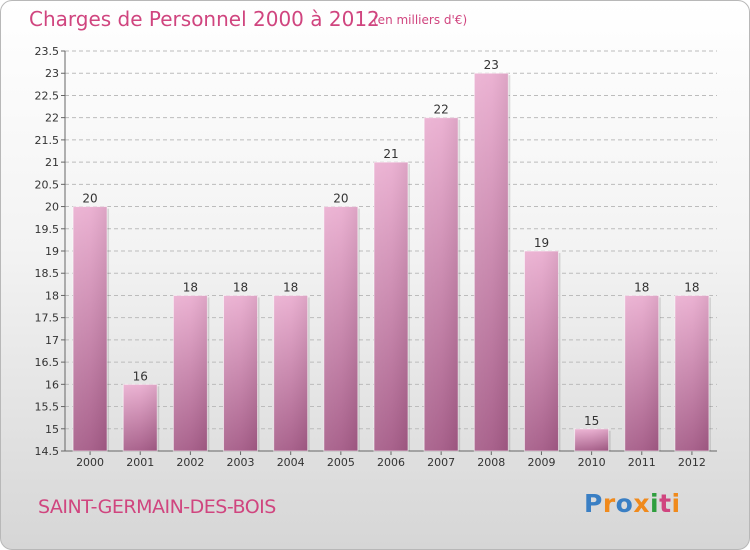 This screenshot has height=550, width=750. I want to click on x-tick-label: 2011, so click(642, 462).